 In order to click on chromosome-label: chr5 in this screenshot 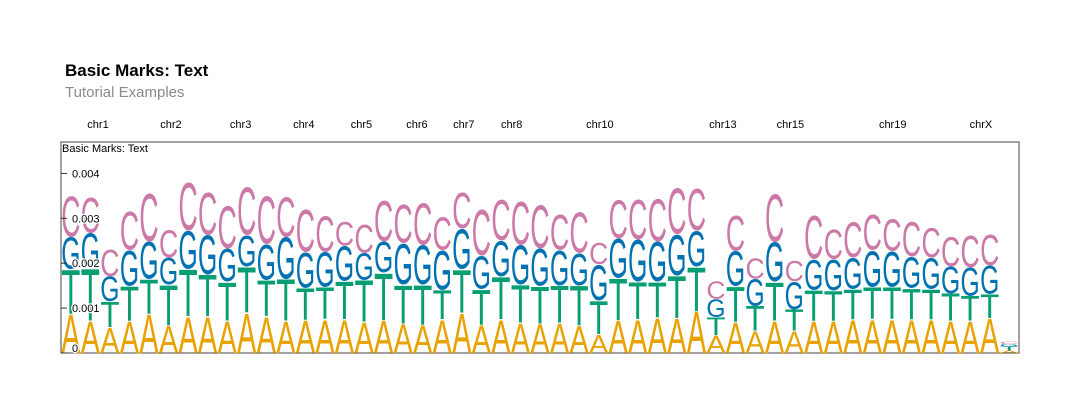, I will do `click(361, 125)`.